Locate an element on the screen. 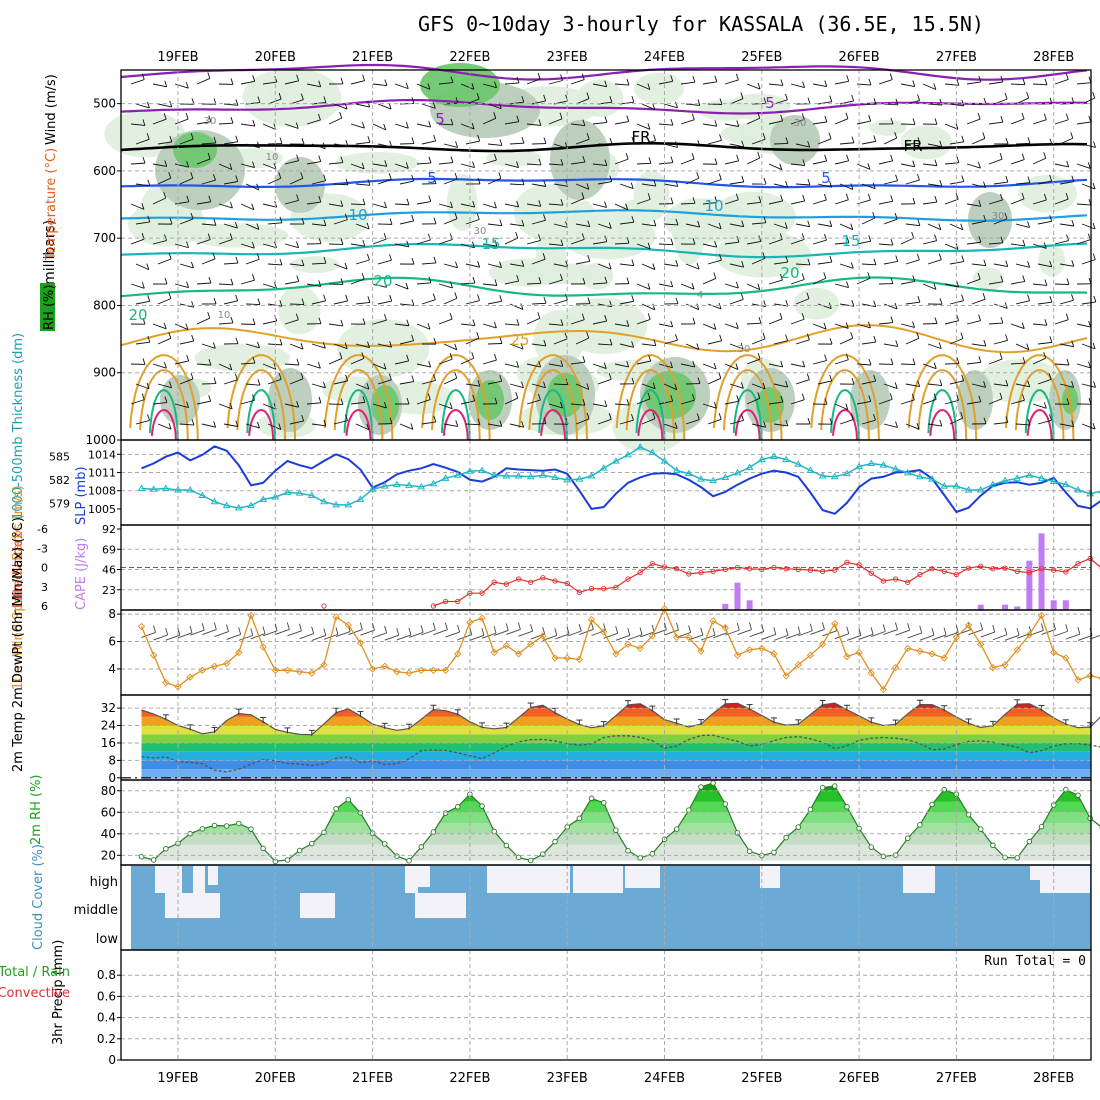  contour-label: 30 is located at coordinates (800, 123).